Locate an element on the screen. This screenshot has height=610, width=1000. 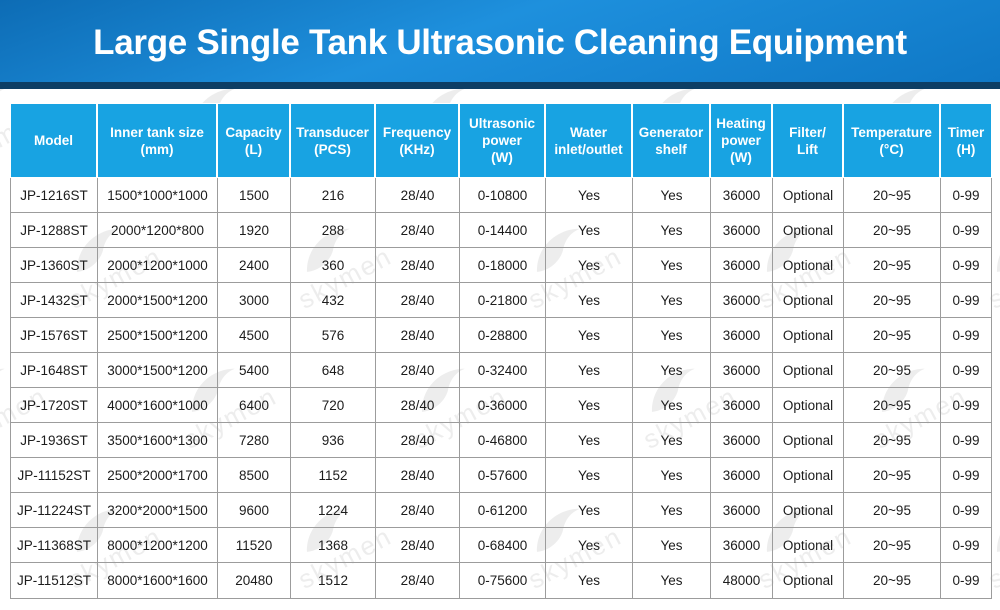
column-header: Timer (H) is located at coordinates (966, 140).